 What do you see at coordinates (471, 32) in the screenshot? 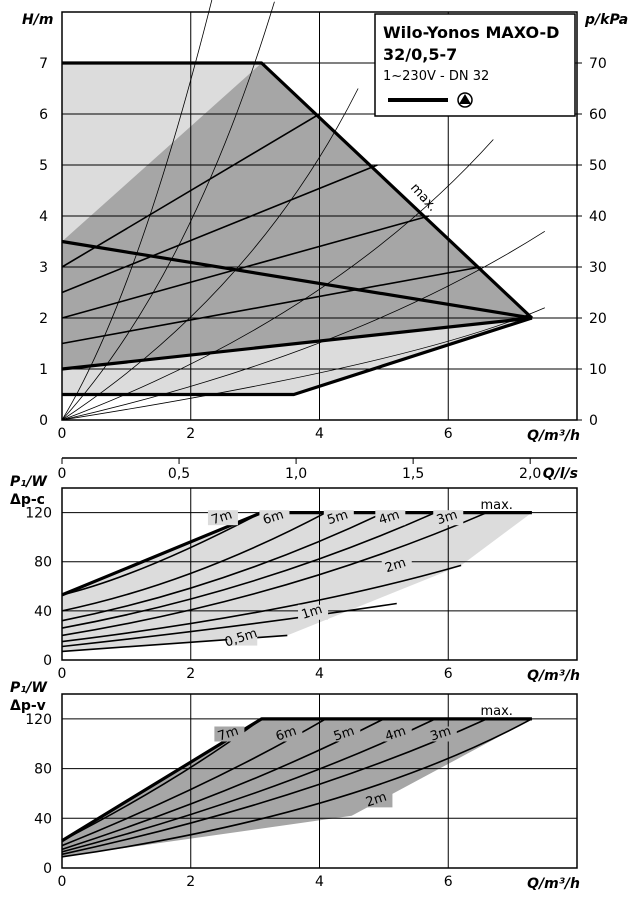
I see `legend-title: Wilo-Yonos MAXO-D` at bounding box center [471, 32].